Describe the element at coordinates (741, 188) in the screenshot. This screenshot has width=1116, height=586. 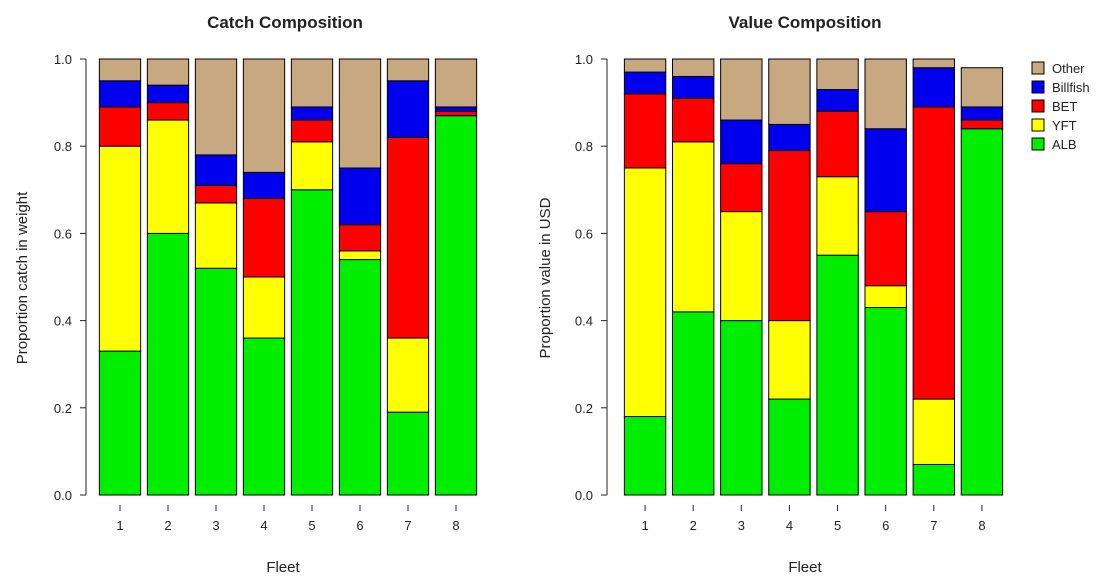
I see `value-bar-fleet-3-bet` at that location.